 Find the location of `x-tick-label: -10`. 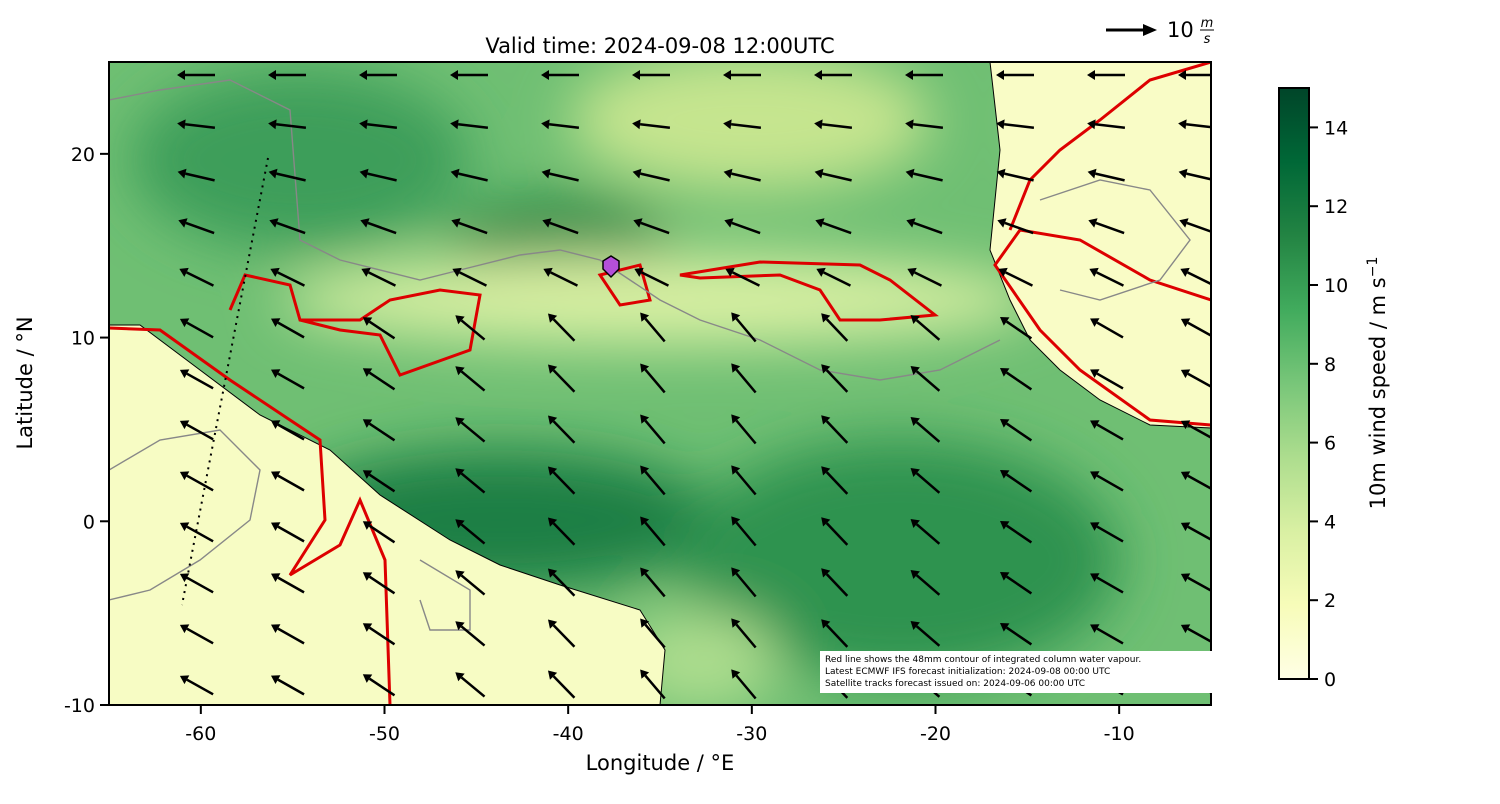

x-tick-label: -10 is located at coordinates (1119, 734).